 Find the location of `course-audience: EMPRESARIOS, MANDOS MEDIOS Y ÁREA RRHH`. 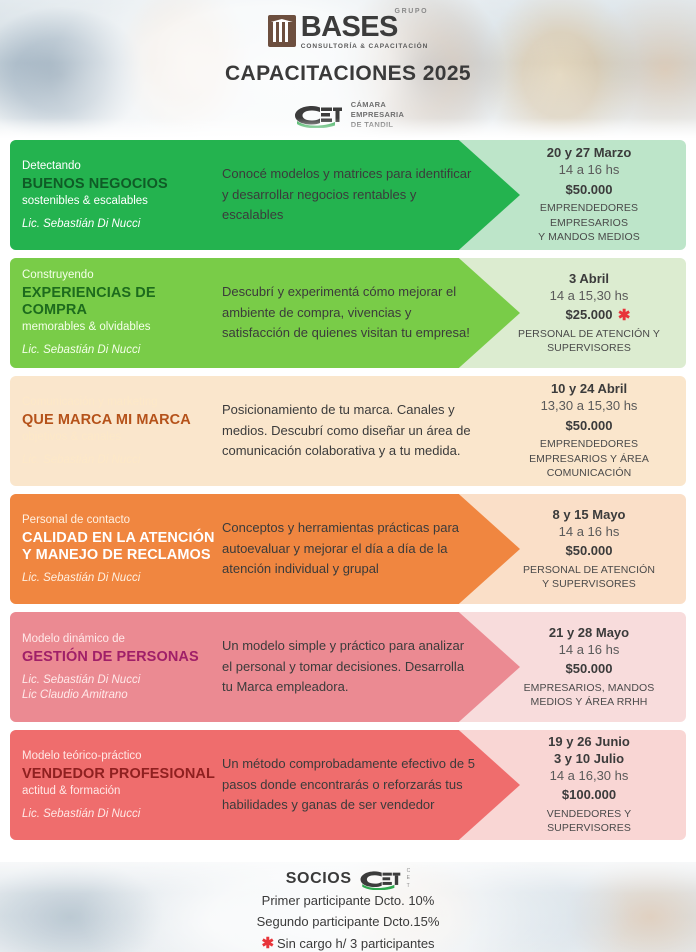

course-audience: EMPRESARIOS, MANDOS MEDIOS Y ÁREA RRHH is located at coordinates (589, 695).